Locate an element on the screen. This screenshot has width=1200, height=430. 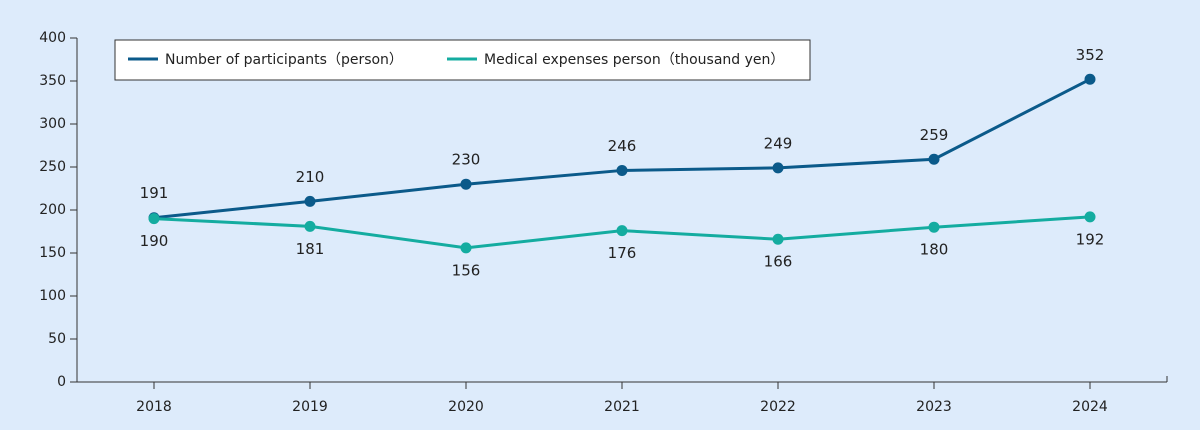
data-label: 192 is located at coordinates (1090, 239).